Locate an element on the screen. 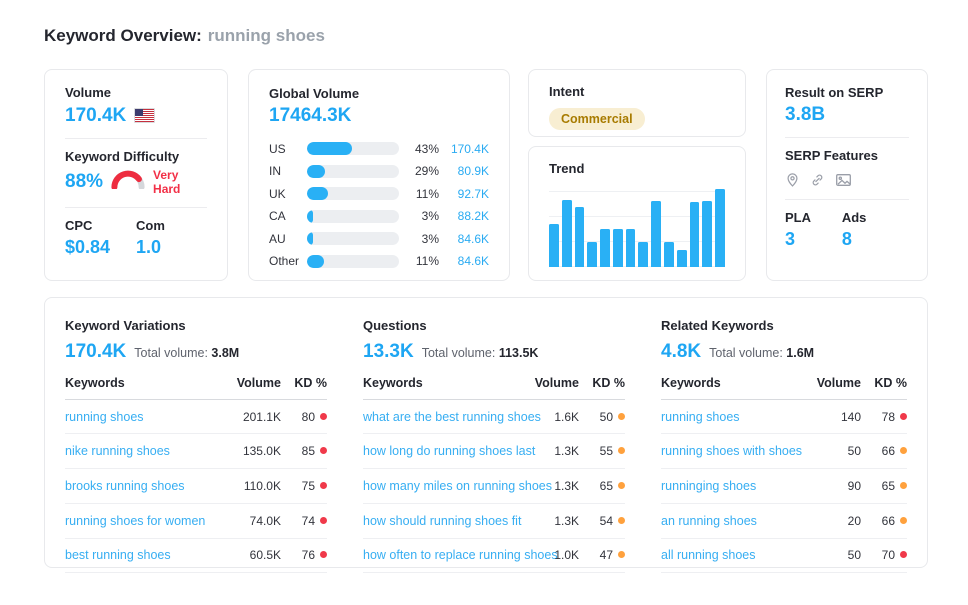 Image resolution: width=968 pixels, height=605 pixels. keyword-link: how long do running shoes last is located at coordinates (449, 451).